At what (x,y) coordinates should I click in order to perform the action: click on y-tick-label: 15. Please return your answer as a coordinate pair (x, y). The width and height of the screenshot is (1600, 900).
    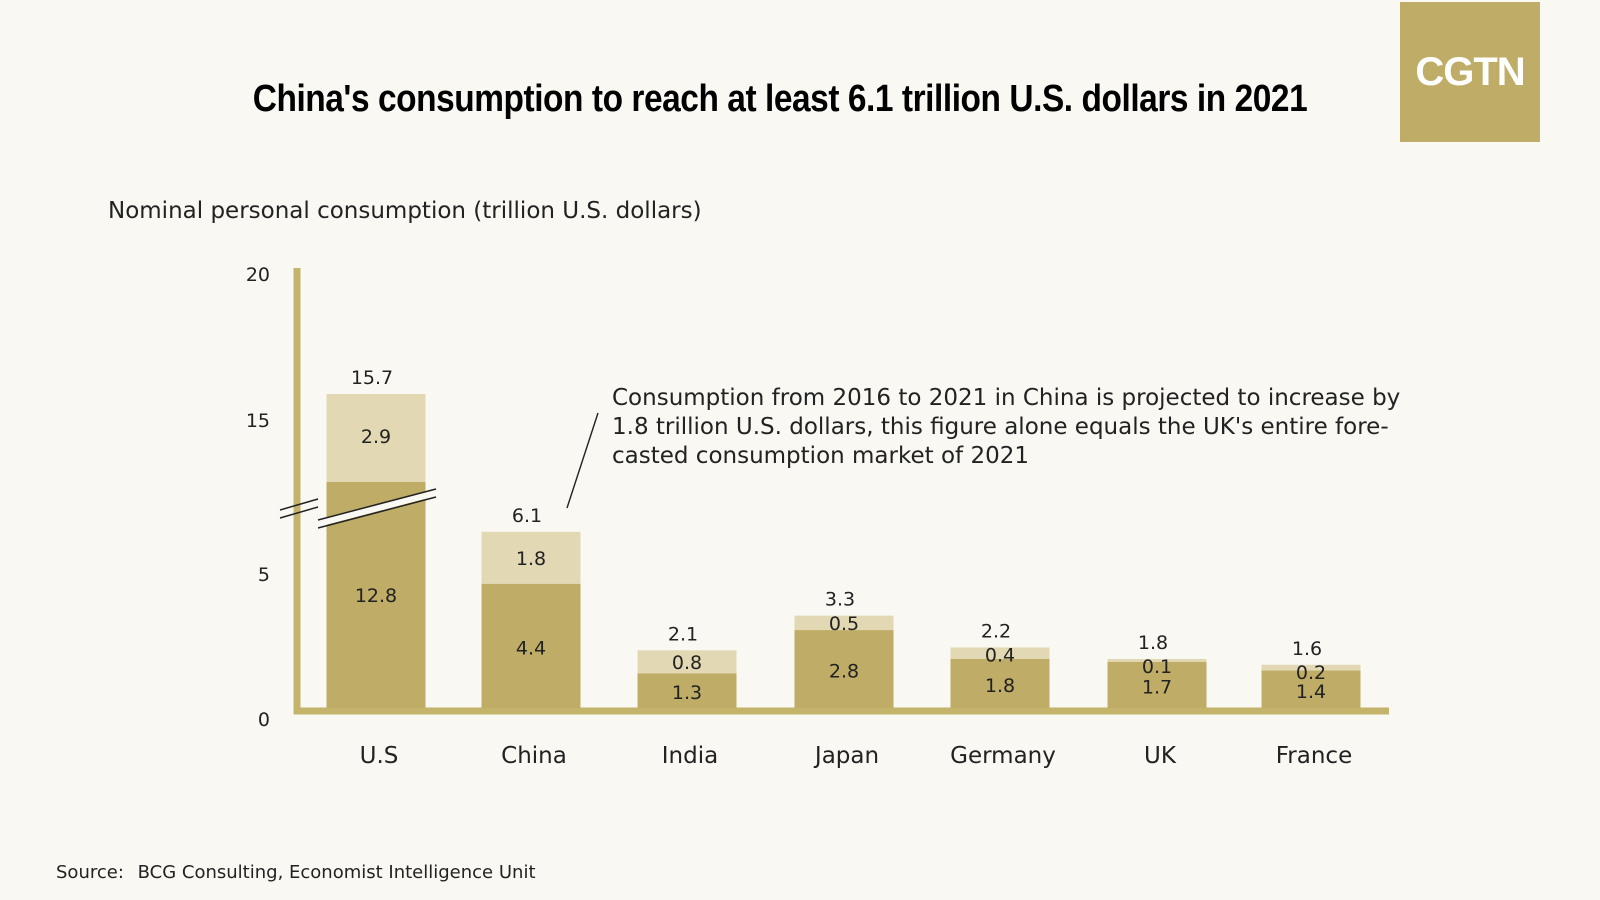
    Looking at the image, I should click on (258, 421).